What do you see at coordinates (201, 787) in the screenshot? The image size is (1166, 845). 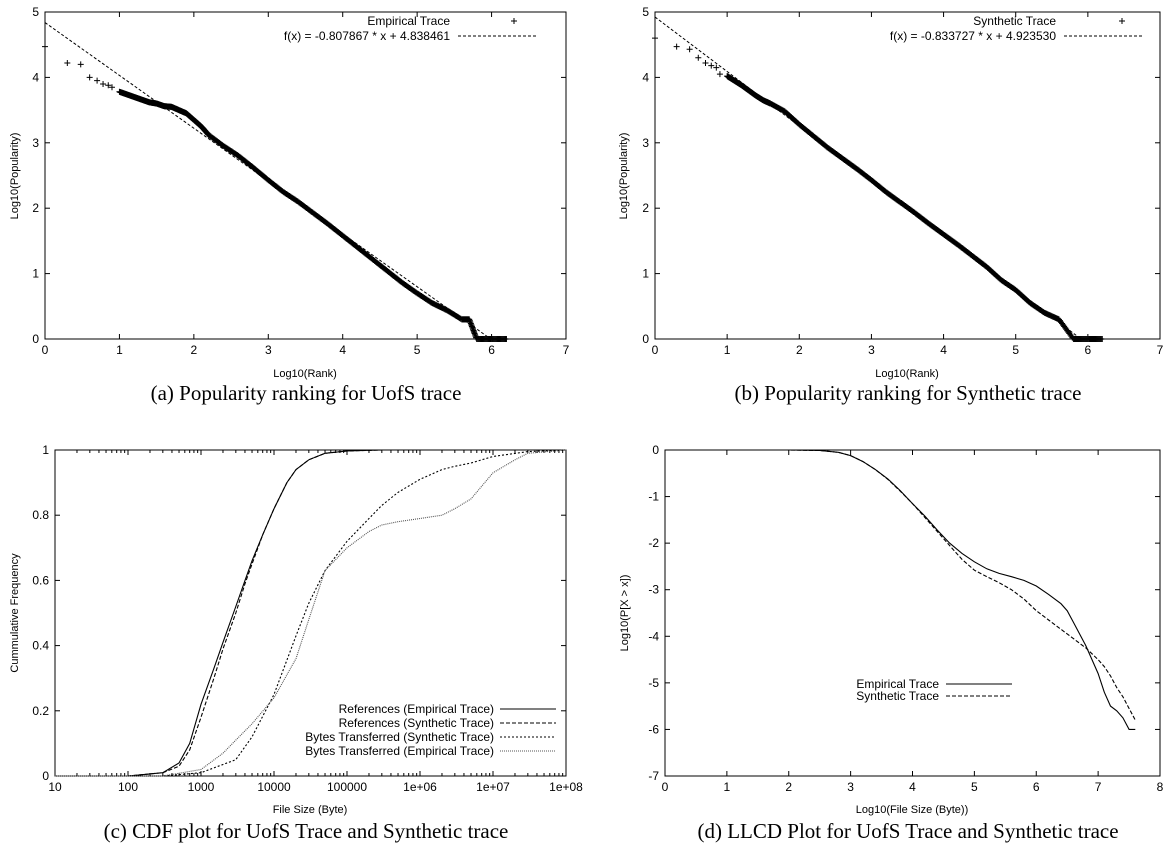 I see `x-tick-label: 1000` at bounding box center [201, 787].